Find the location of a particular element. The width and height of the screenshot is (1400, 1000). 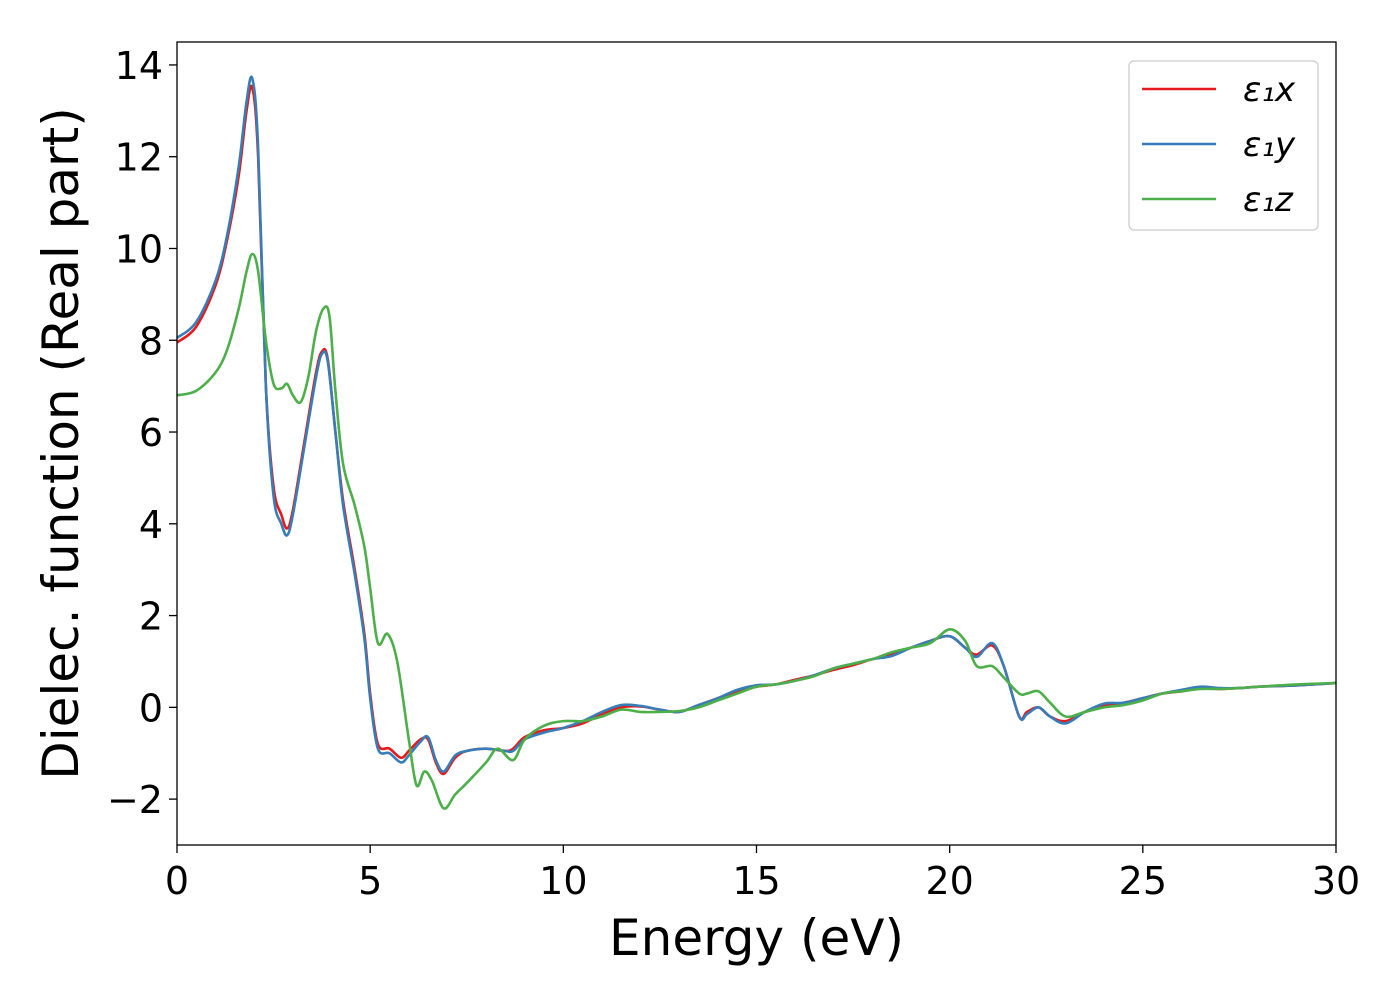

x-tick-label: 0 is located at coordinates (177, 881).